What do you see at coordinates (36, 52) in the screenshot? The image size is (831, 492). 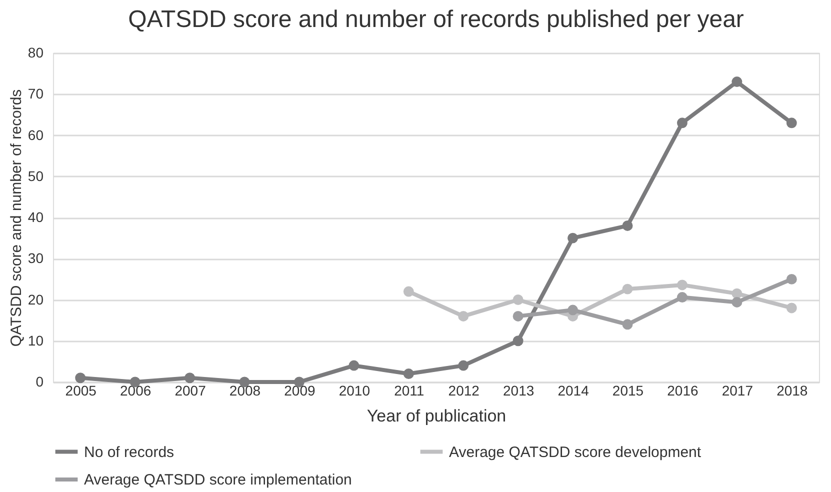 I see `y-tick-label: 80` at bounding box center [36, 52].